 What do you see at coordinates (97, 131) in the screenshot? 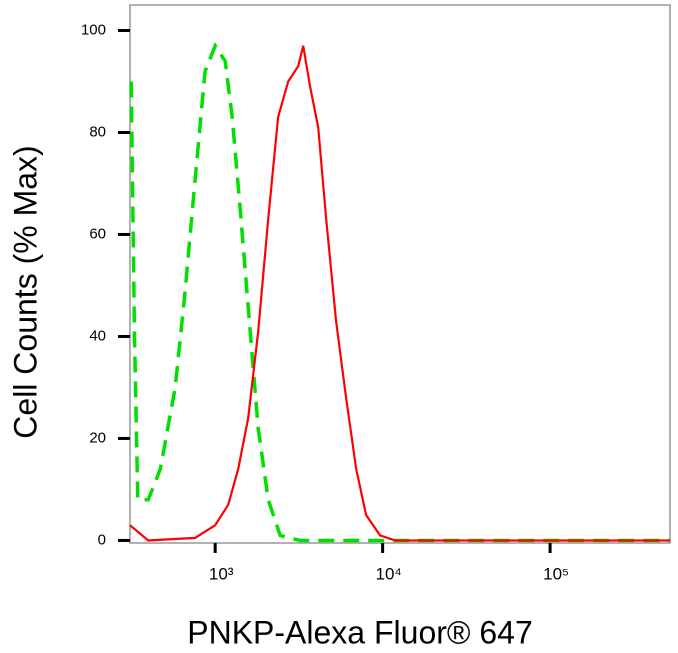
I see `y-tick-label: 80` at bounding box center [97, 131].